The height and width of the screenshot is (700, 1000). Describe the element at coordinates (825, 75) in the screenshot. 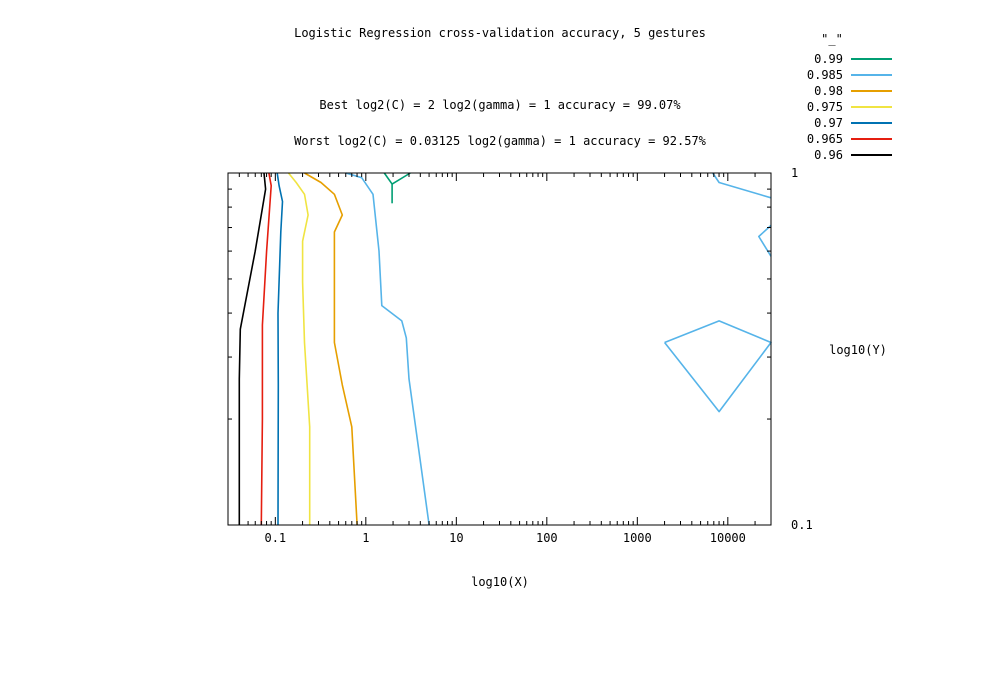

I see `legend-label: 0.985` at that location.